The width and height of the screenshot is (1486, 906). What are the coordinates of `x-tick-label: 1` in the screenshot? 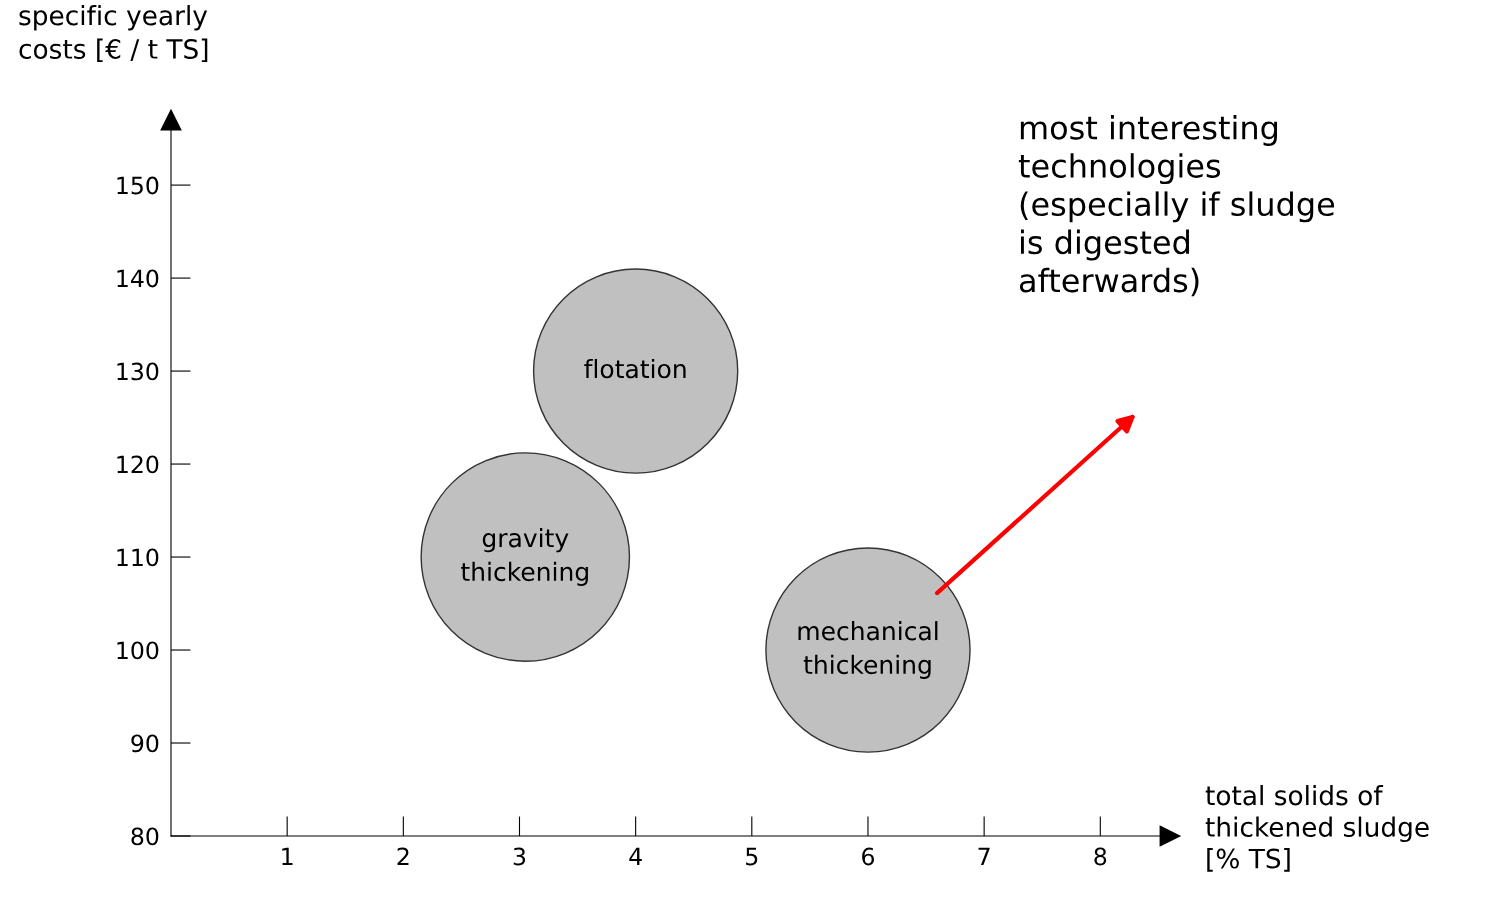 It's located at (287, 856).